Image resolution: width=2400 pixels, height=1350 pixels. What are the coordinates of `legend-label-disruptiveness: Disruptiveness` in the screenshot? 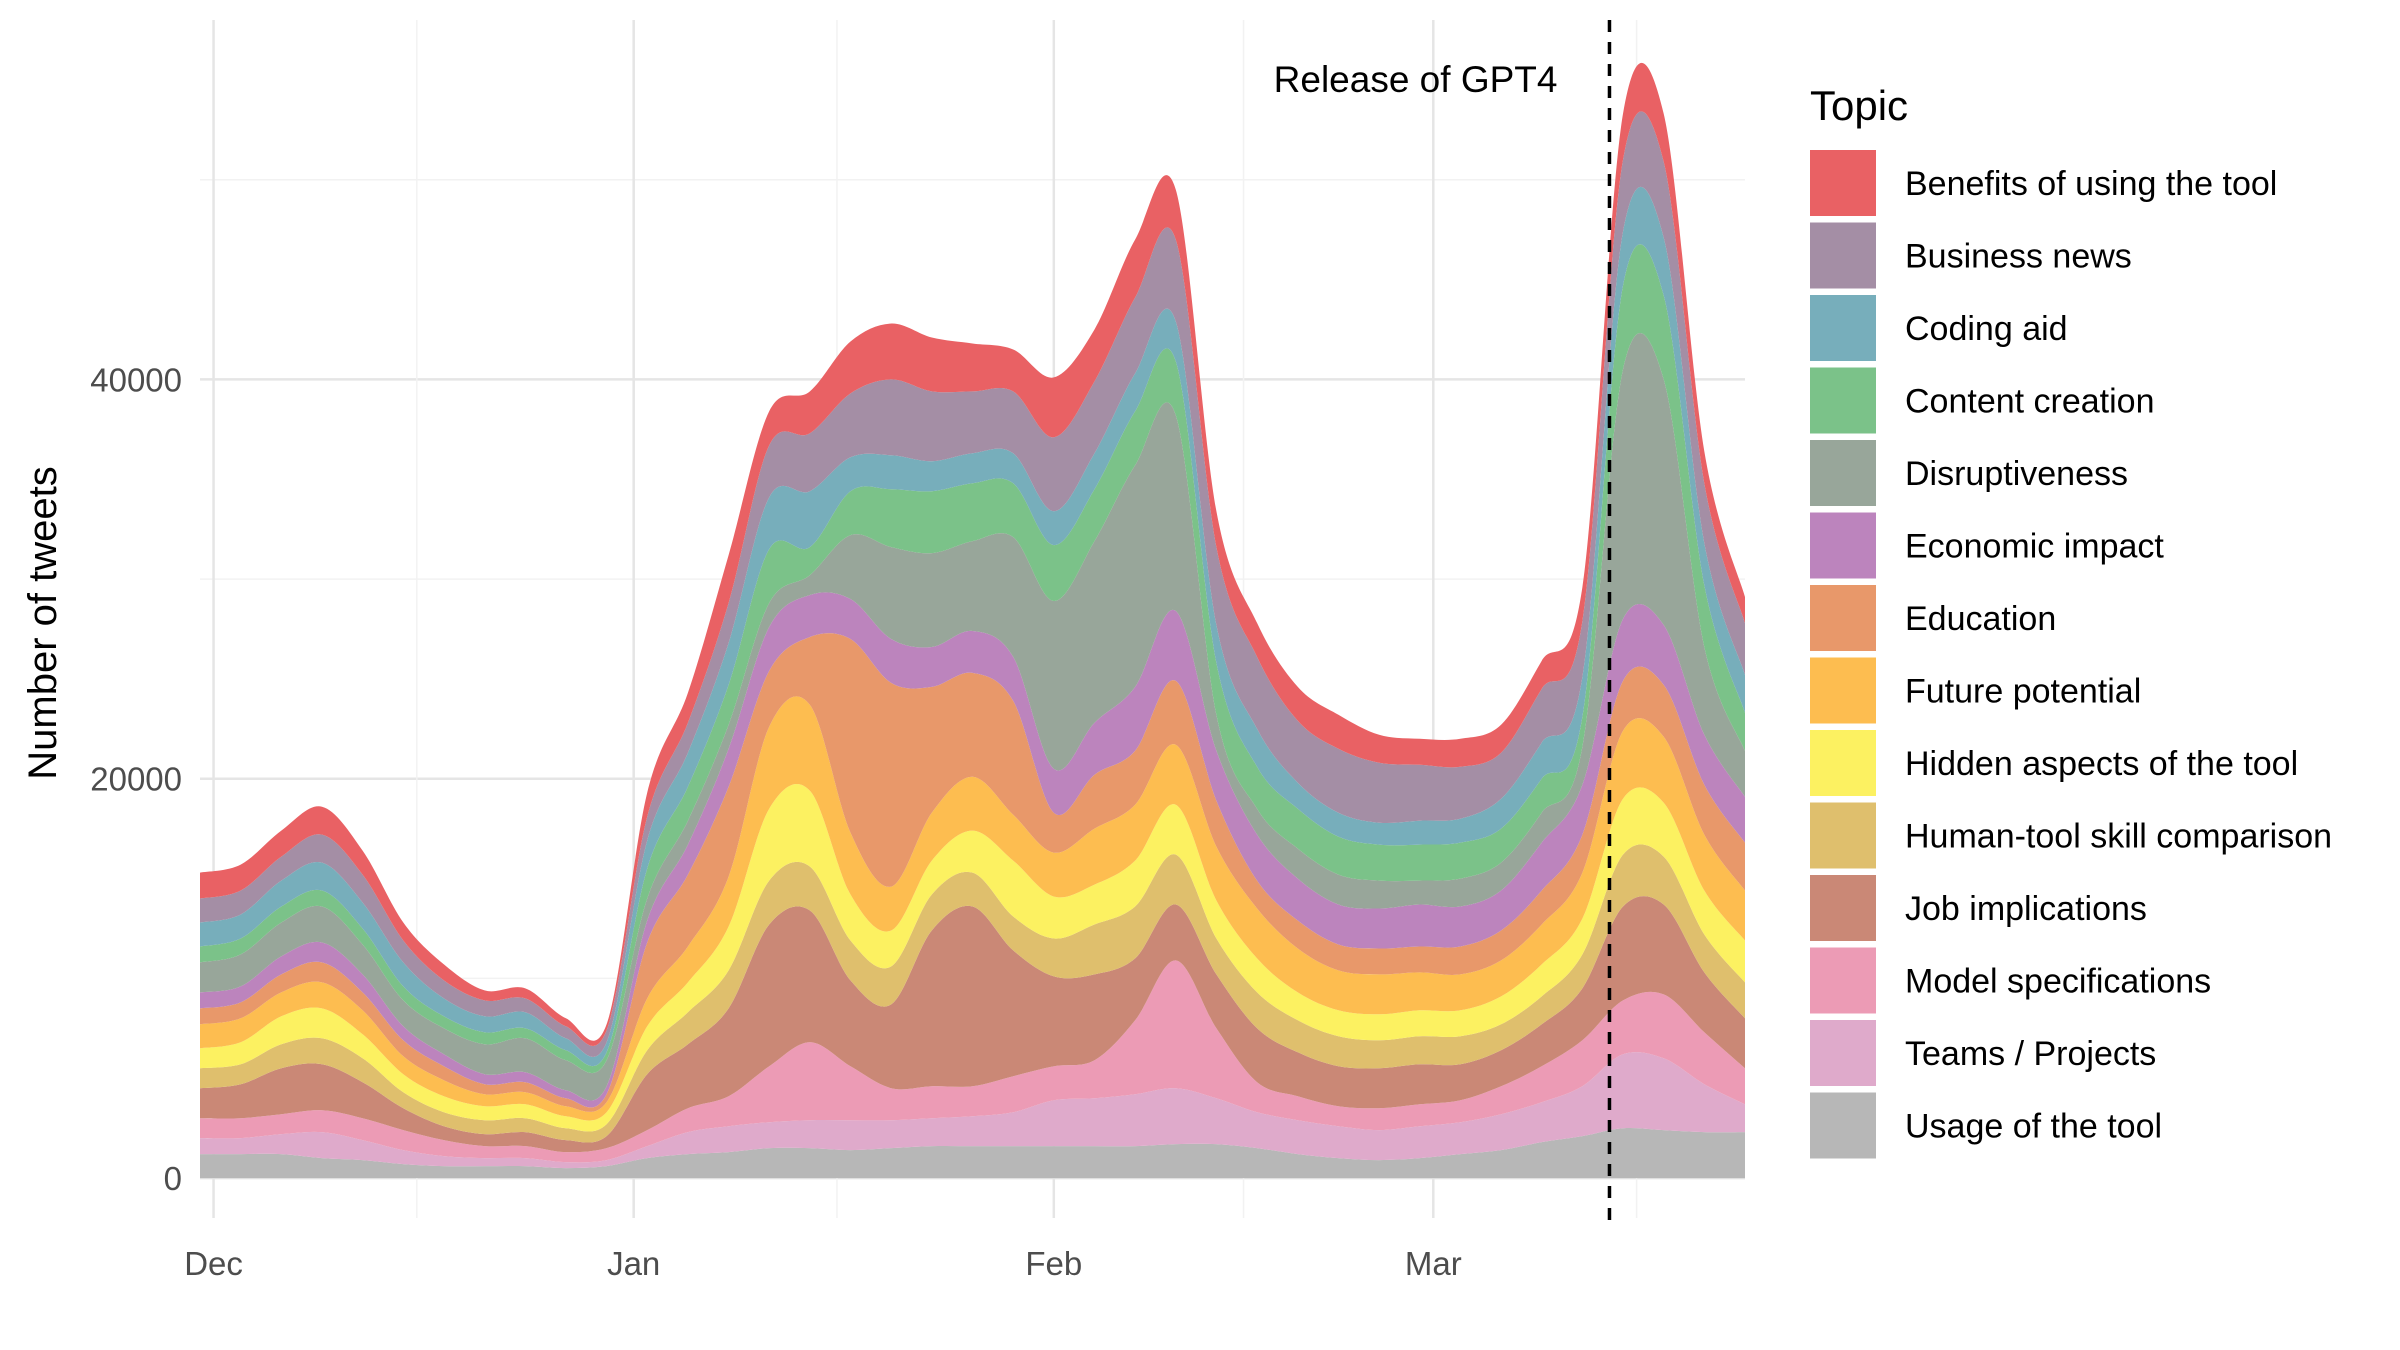 It's located at (2016, 474).